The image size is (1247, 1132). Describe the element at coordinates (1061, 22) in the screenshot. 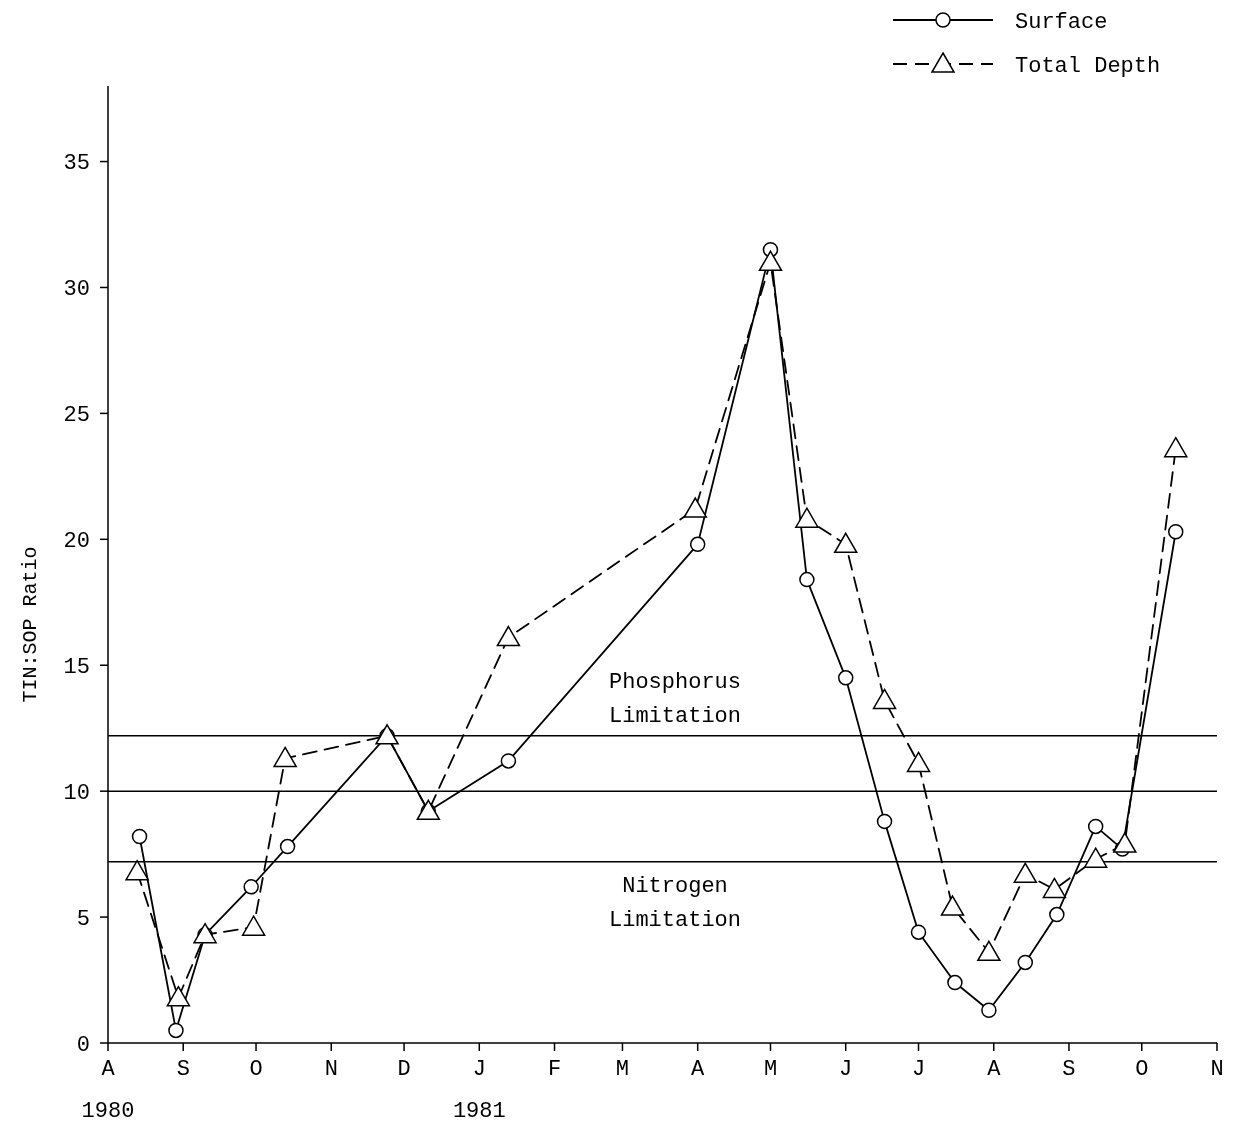

I see `legend-label: Surface` at that location.